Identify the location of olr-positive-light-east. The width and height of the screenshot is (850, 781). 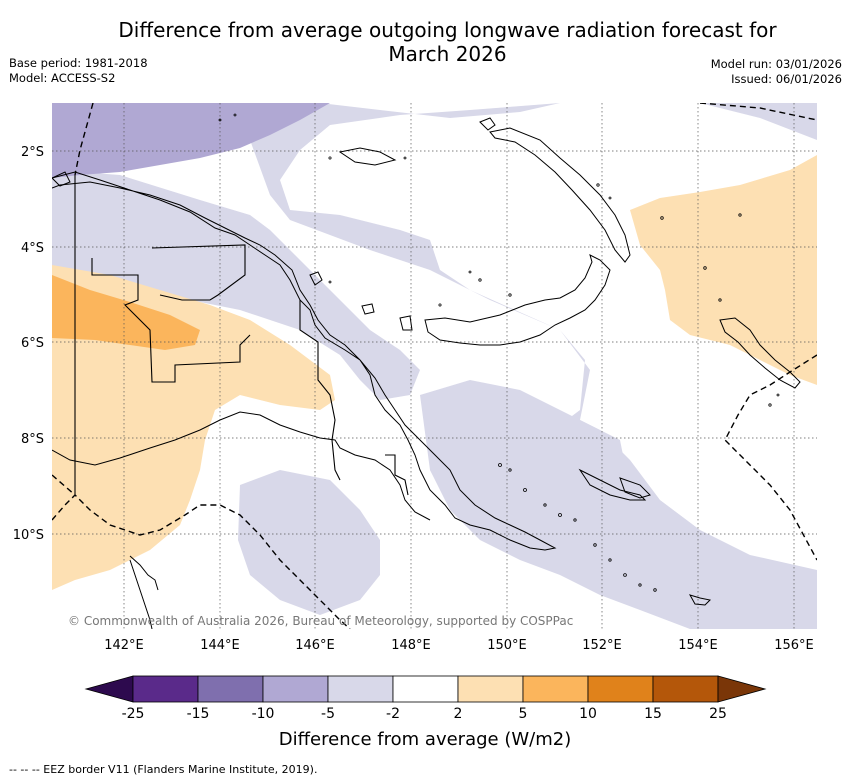
(723, 270).